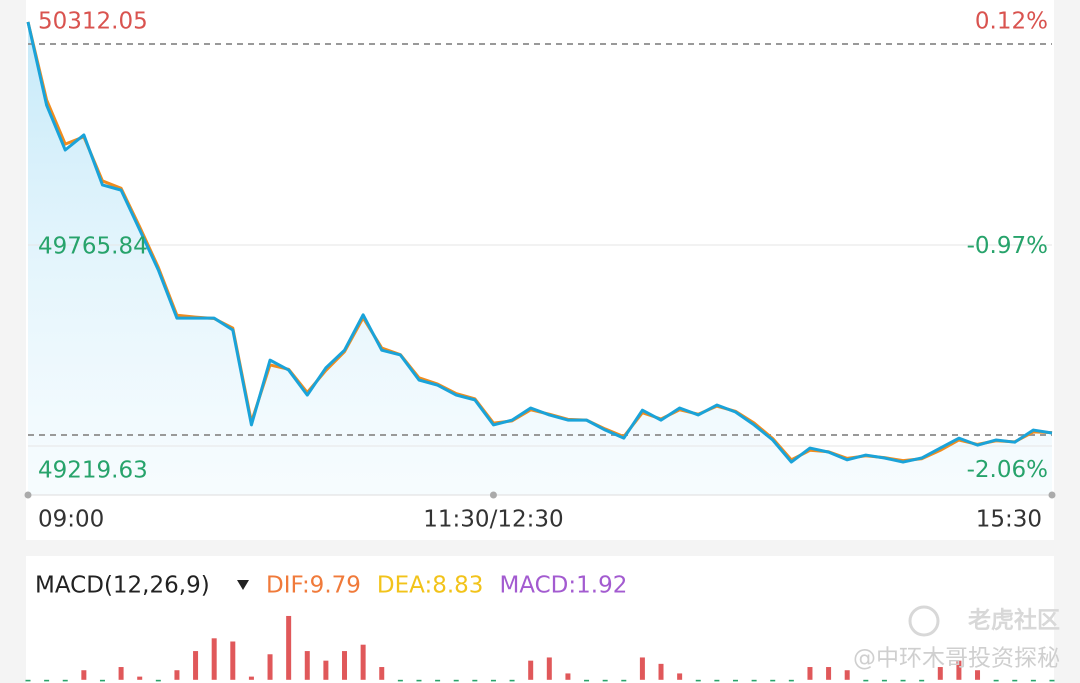  I want to click on macd-legend: MACD:1.92, so click(563, 586).